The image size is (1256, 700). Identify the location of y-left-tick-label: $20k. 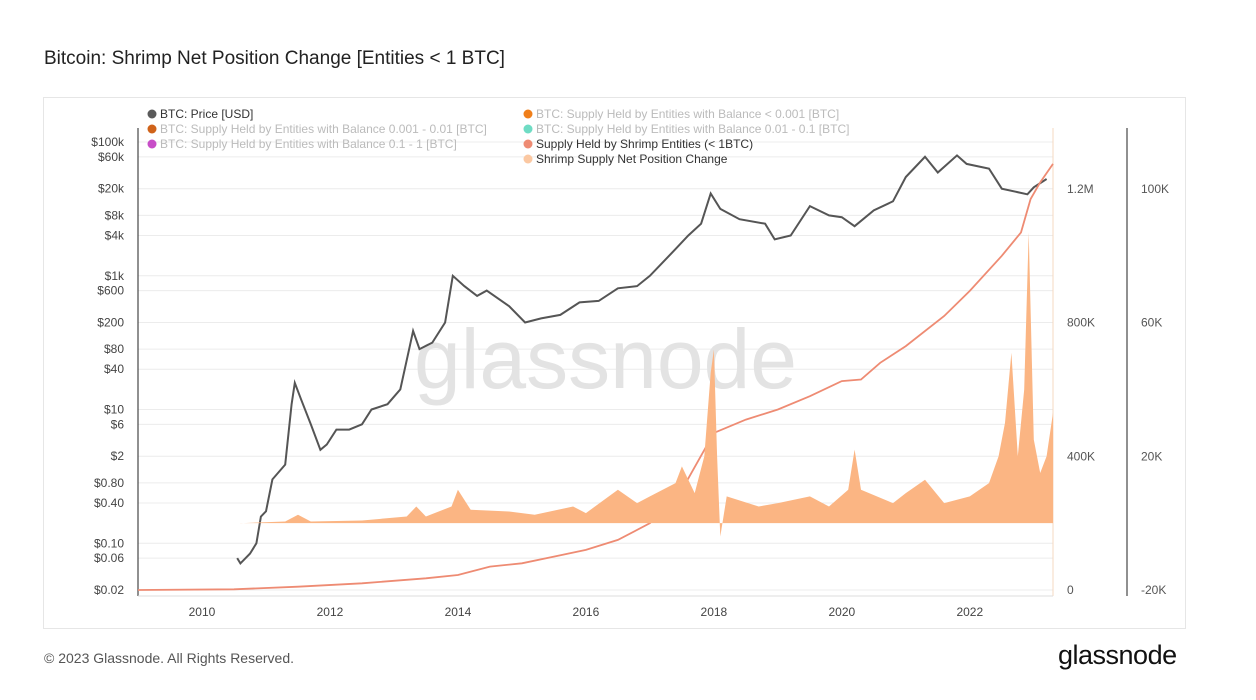
(111, 189).